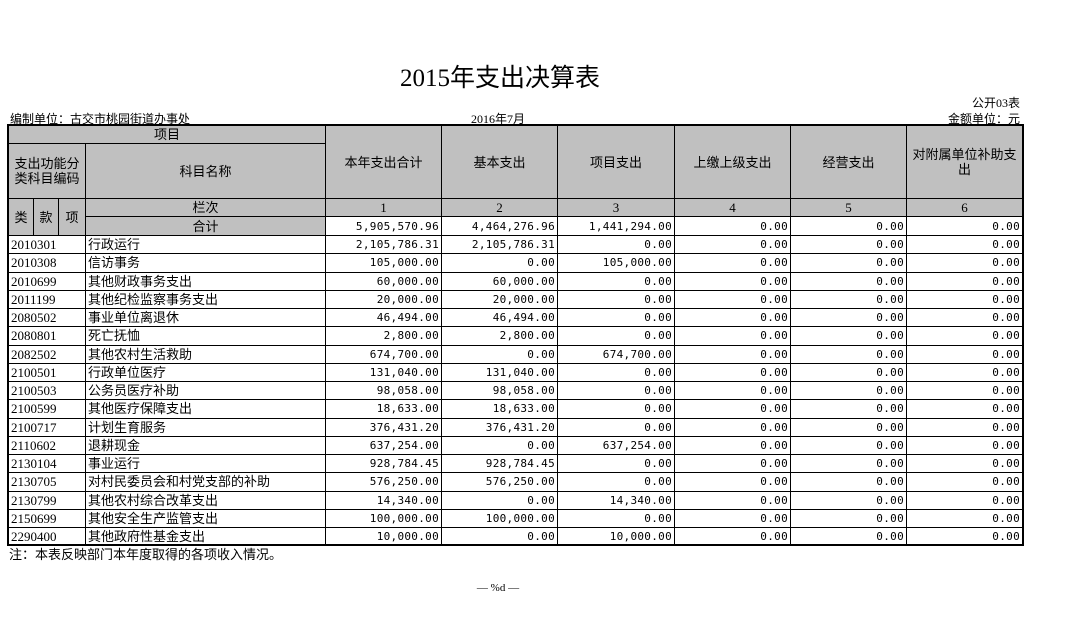  Describe the element at coordinates (205, 299) in the screenshot. I see `item-name: 其他纪检监察事务支出` at that location.